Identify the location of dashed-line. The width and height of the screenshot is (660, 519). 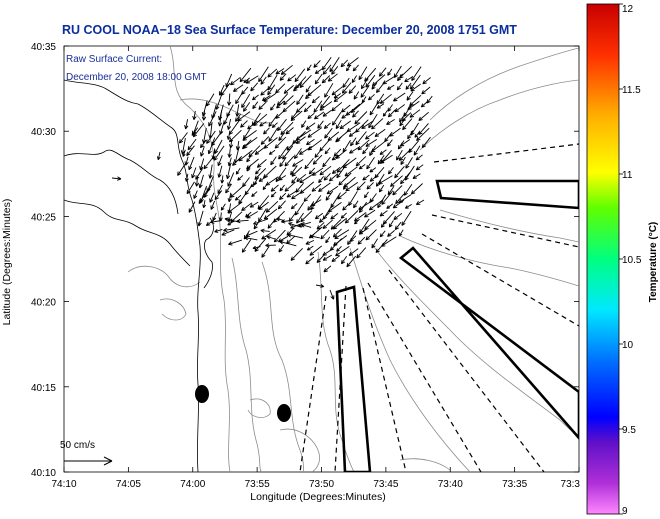
(424, 377).